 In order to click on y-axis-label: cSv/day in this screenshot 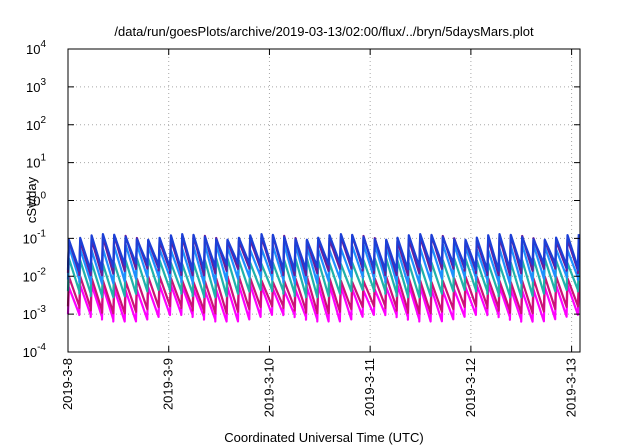, I will do `click(31, 199)`.